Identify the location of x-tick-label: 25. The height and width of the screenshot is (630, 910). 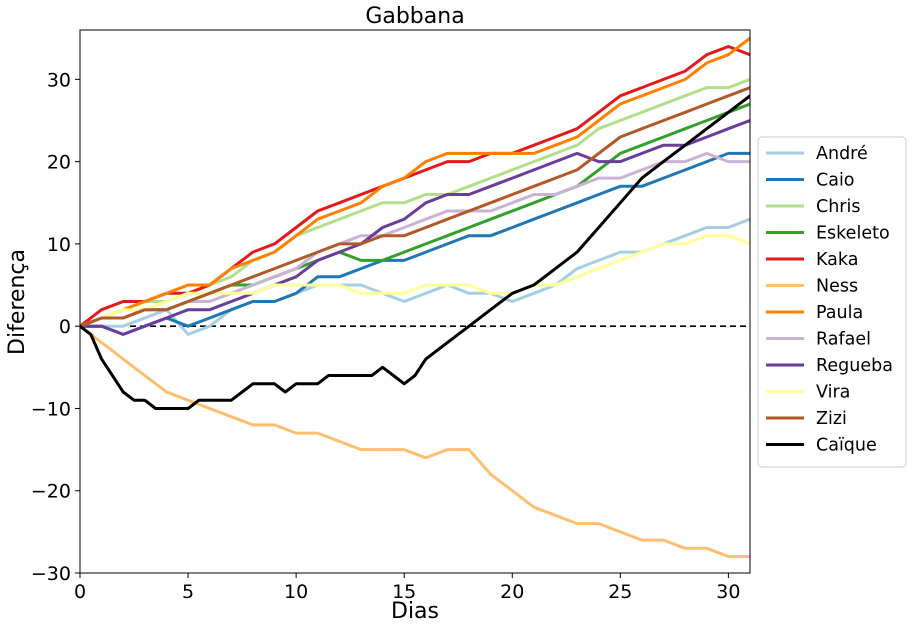
(620, 592).